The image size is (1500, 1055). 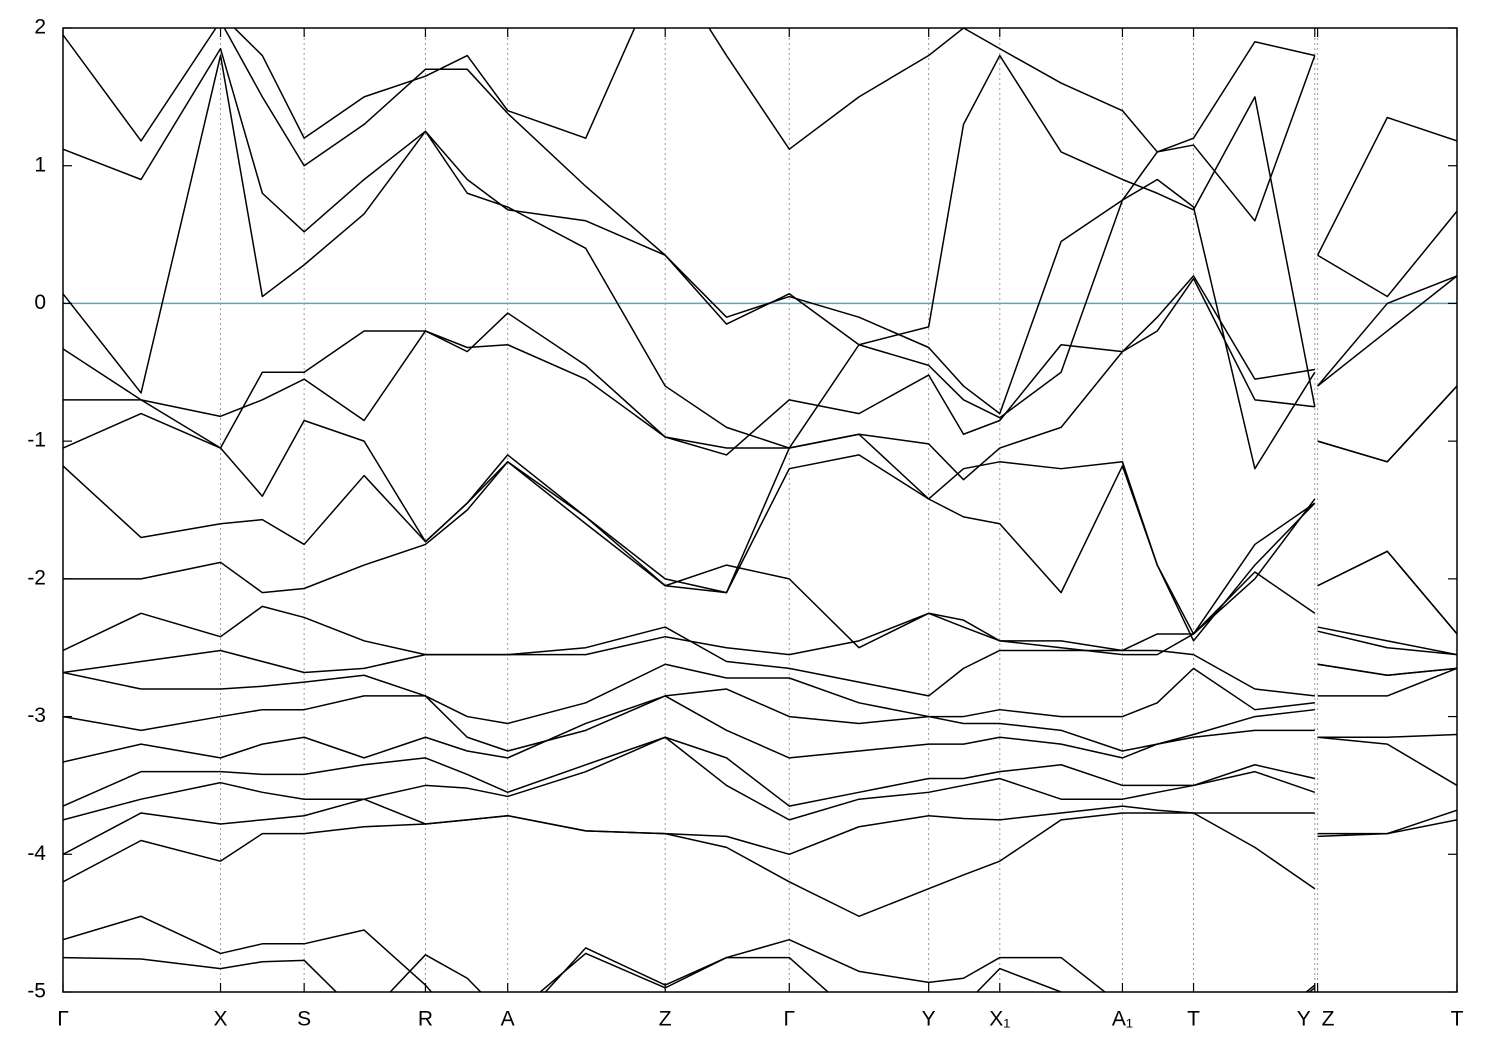 I want to click on x-tick-label: R, so click(x=425, y=1019).